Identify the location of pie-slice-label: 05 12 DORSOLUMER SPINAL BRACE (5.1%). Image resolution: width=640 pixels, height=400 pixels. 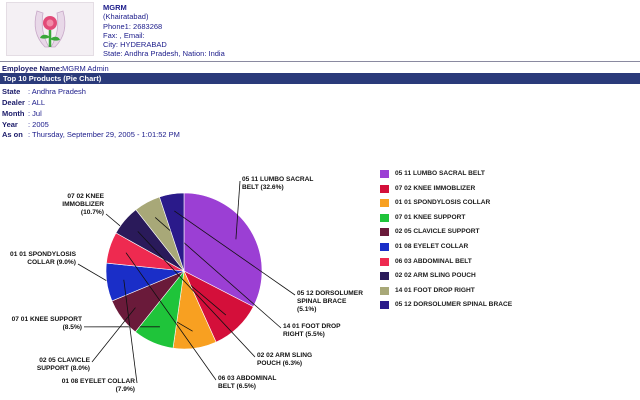
(330, 301).